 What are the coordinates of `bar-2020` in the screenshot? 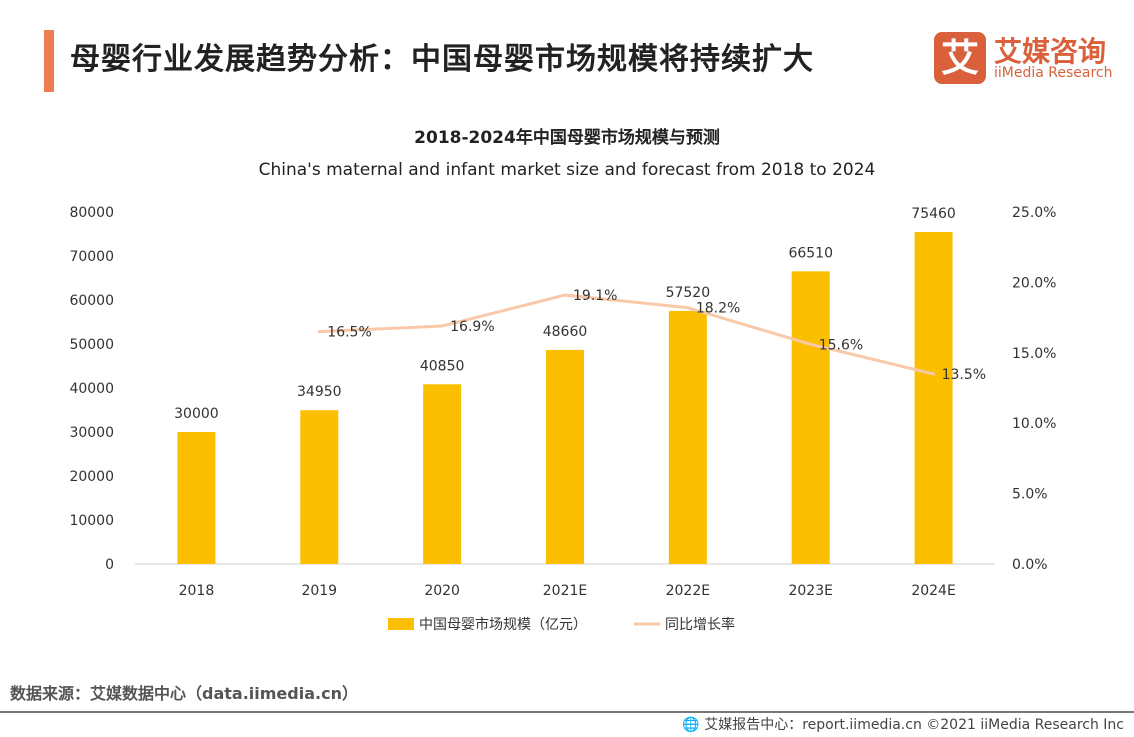 It's located at (442, 474).